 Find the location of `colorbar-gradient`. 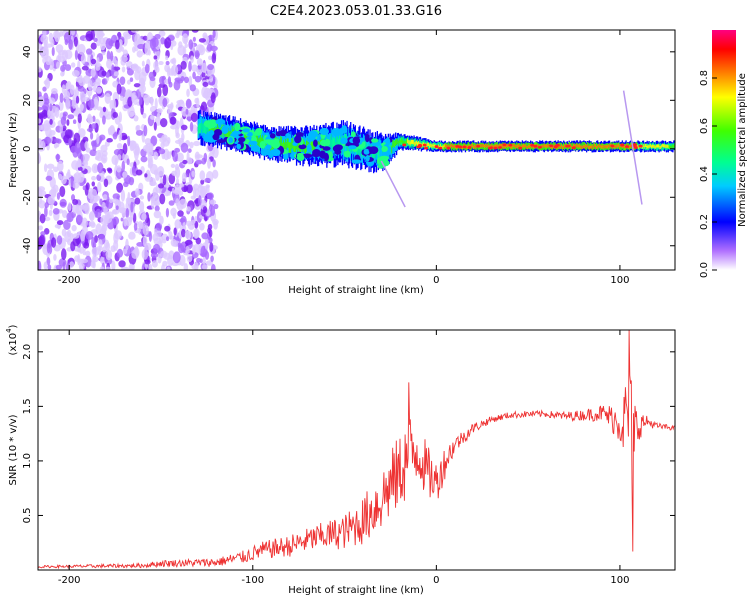

colorbar-gradient is located at coordinates (724, 150).